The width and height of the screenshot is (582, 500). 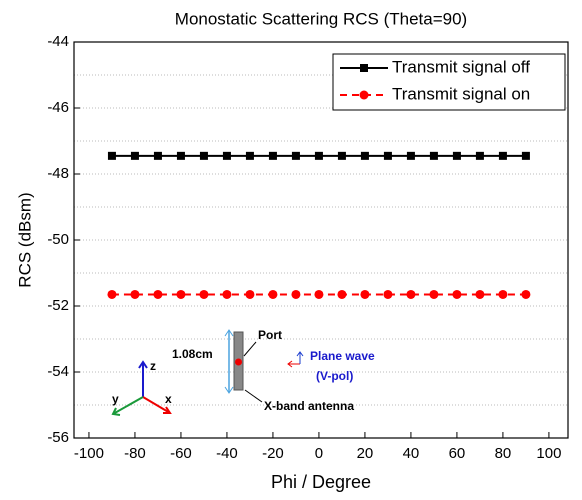 I want to click on y-tick-label: -44, so click(x=58, y=41).